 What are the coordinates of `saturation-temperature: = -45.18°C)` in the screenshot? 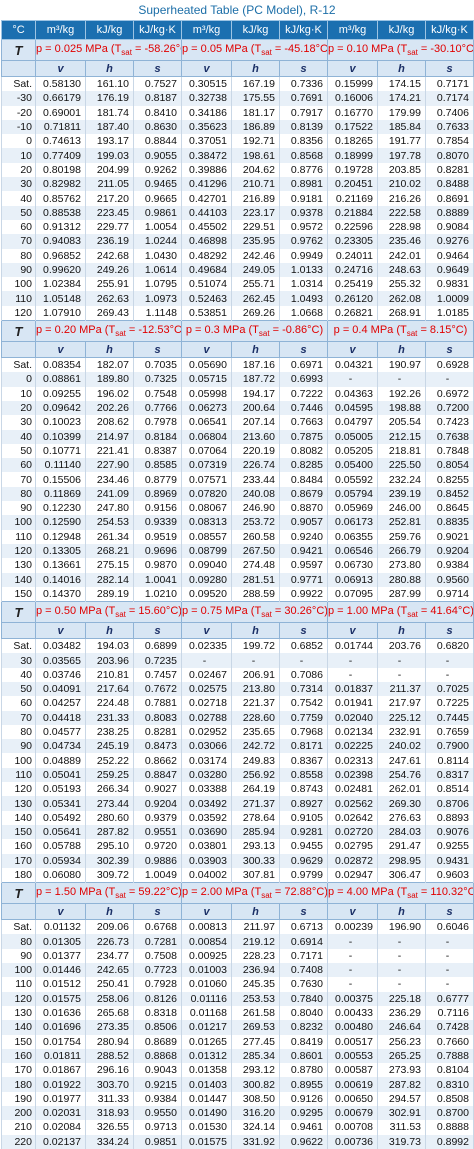 It's located at (299, 48).